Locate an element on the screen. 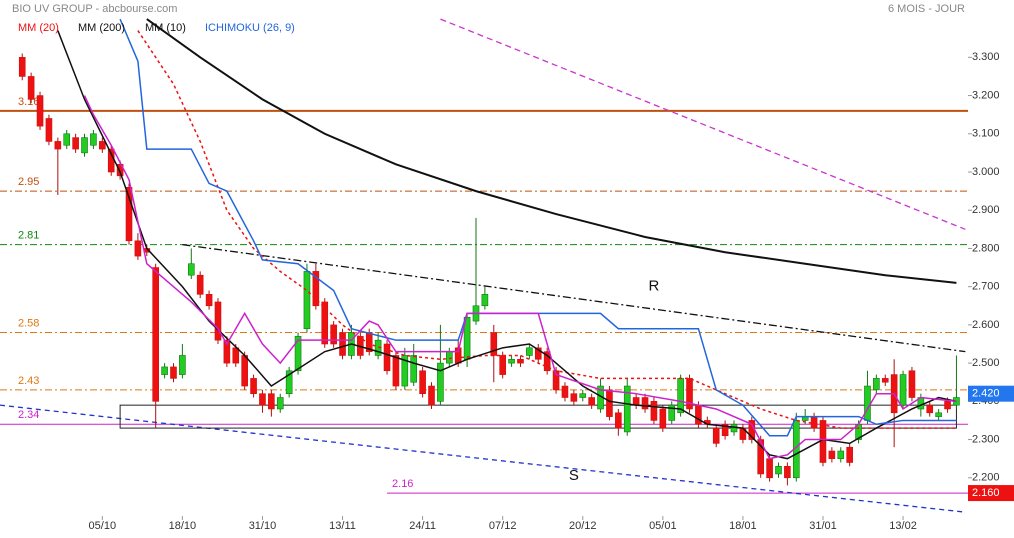 This screenshot has width=1014, height=538. price-tag-label: 2.160 is located at coordinates (986, 493).